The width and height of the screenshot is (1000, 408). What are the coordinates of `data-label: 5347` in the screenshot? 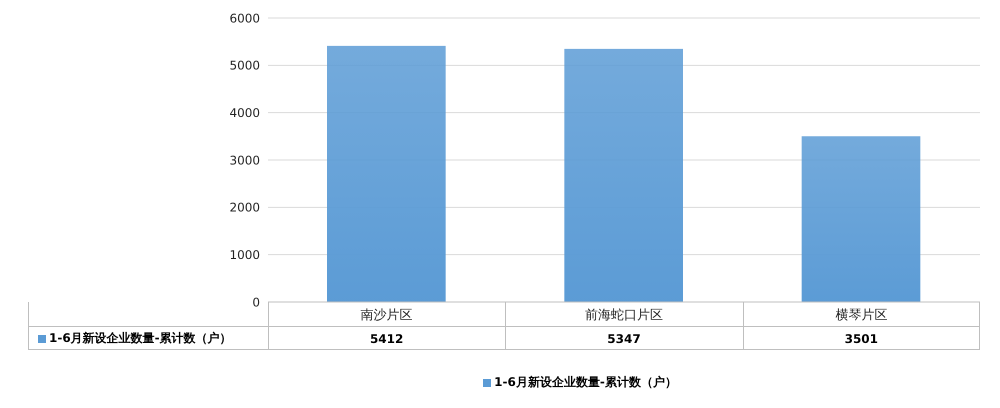 It's located at (624, 339).